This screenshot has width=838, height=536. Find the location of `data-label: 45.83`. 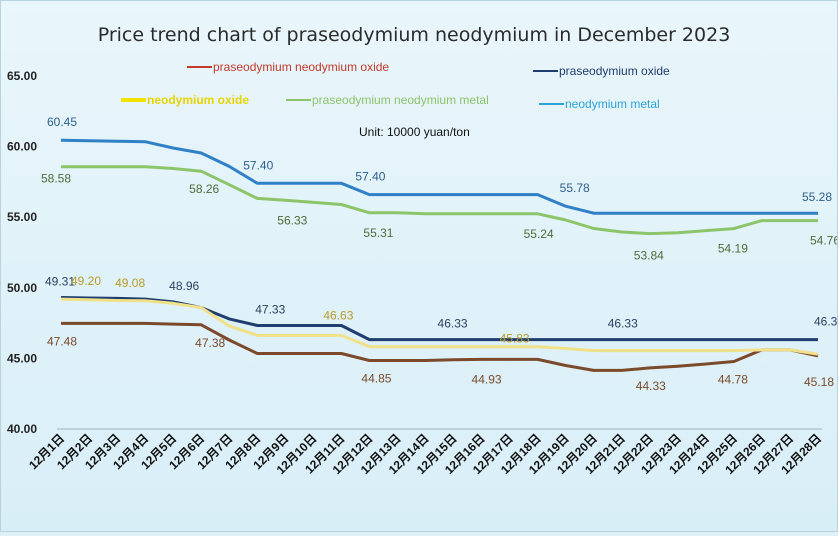

data-label: 45.83 is located at coordinates (515, 339).